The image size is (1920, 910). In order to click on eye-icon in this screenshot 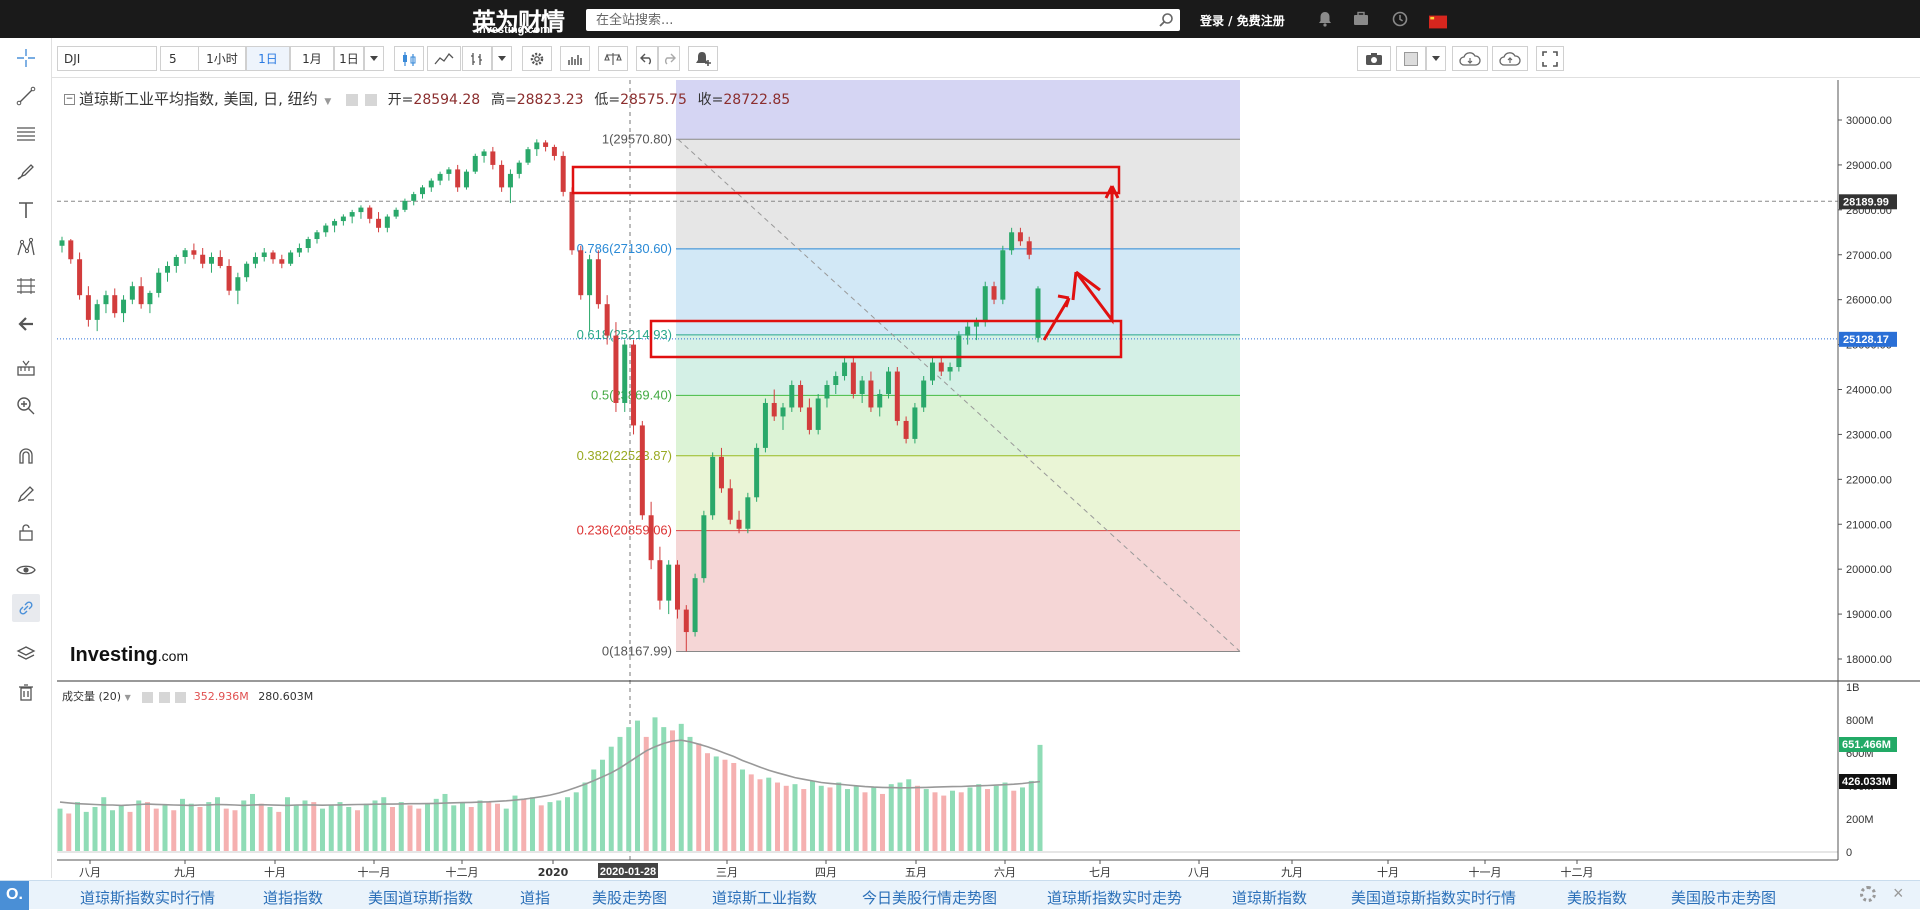, I will do `click(26, 570)`.